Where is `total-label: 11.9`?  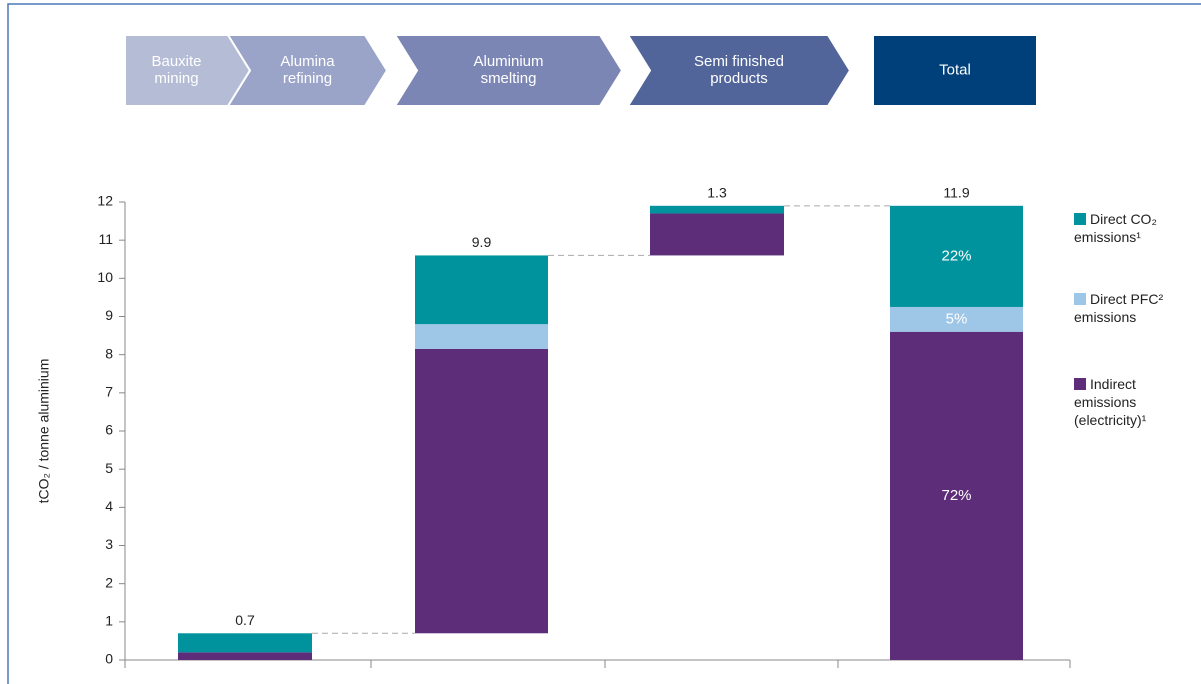 total-label: 11.9 is located at coordinates (956, 193).